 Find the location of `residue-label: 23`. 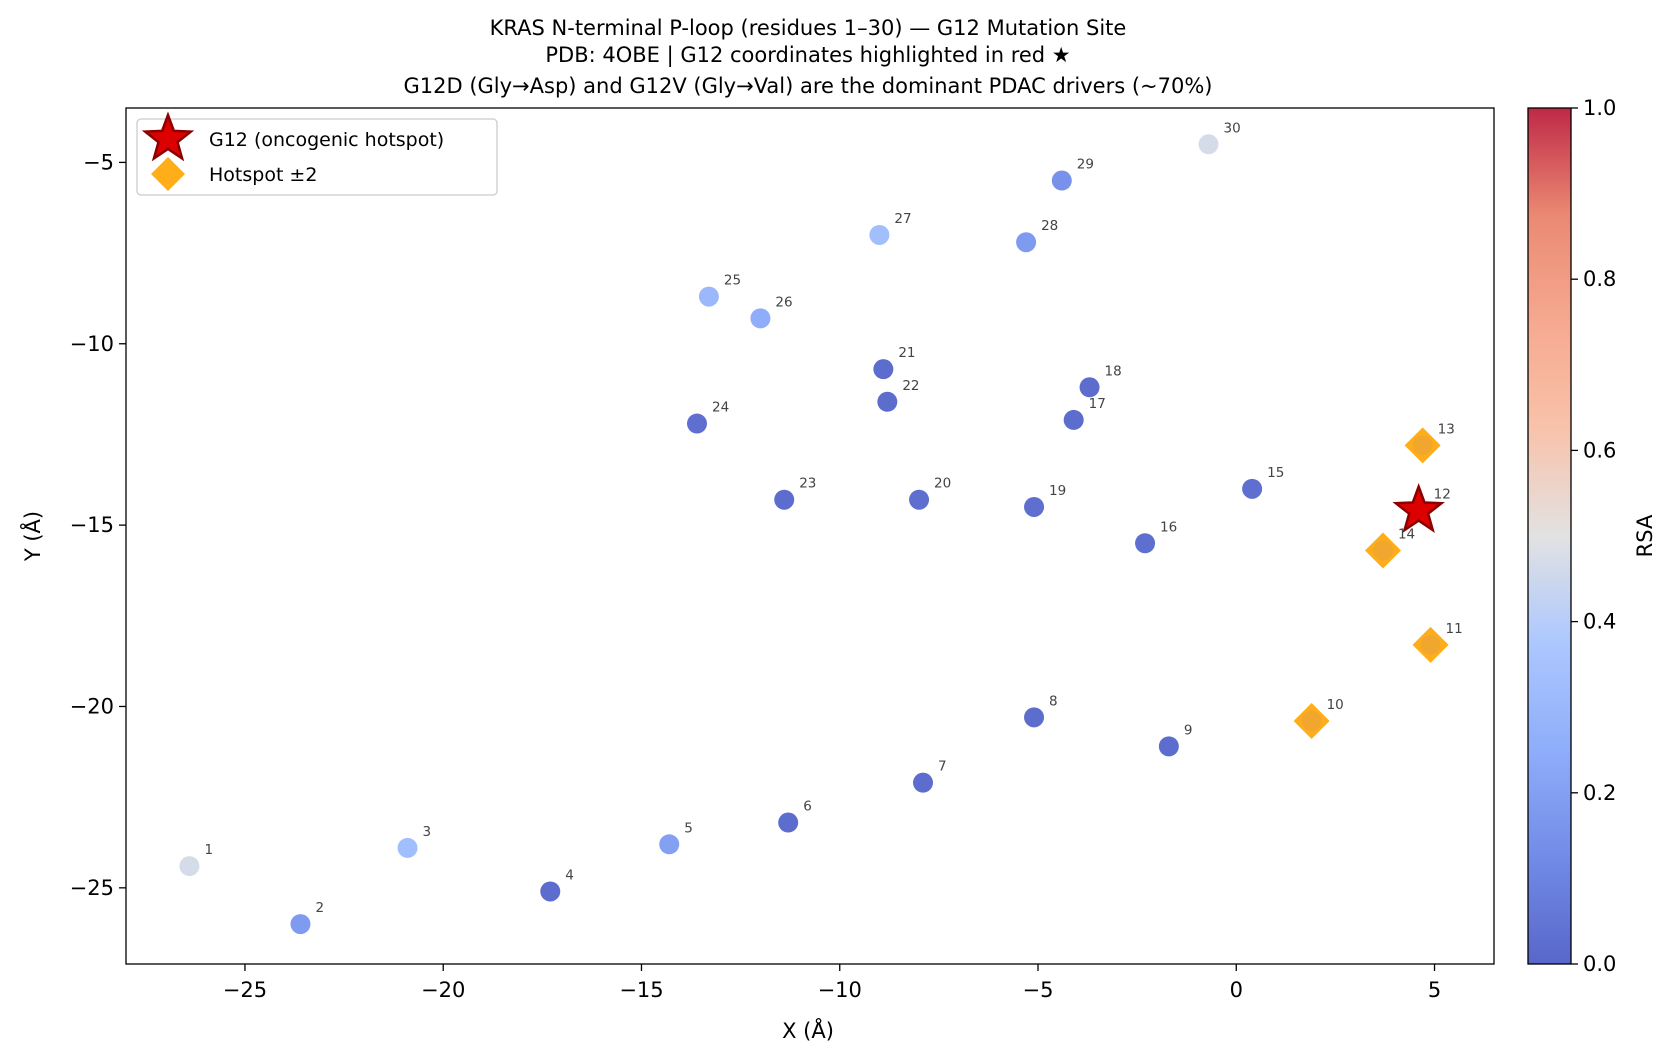

residue-label: 23 is located at coordinates (807, 484).